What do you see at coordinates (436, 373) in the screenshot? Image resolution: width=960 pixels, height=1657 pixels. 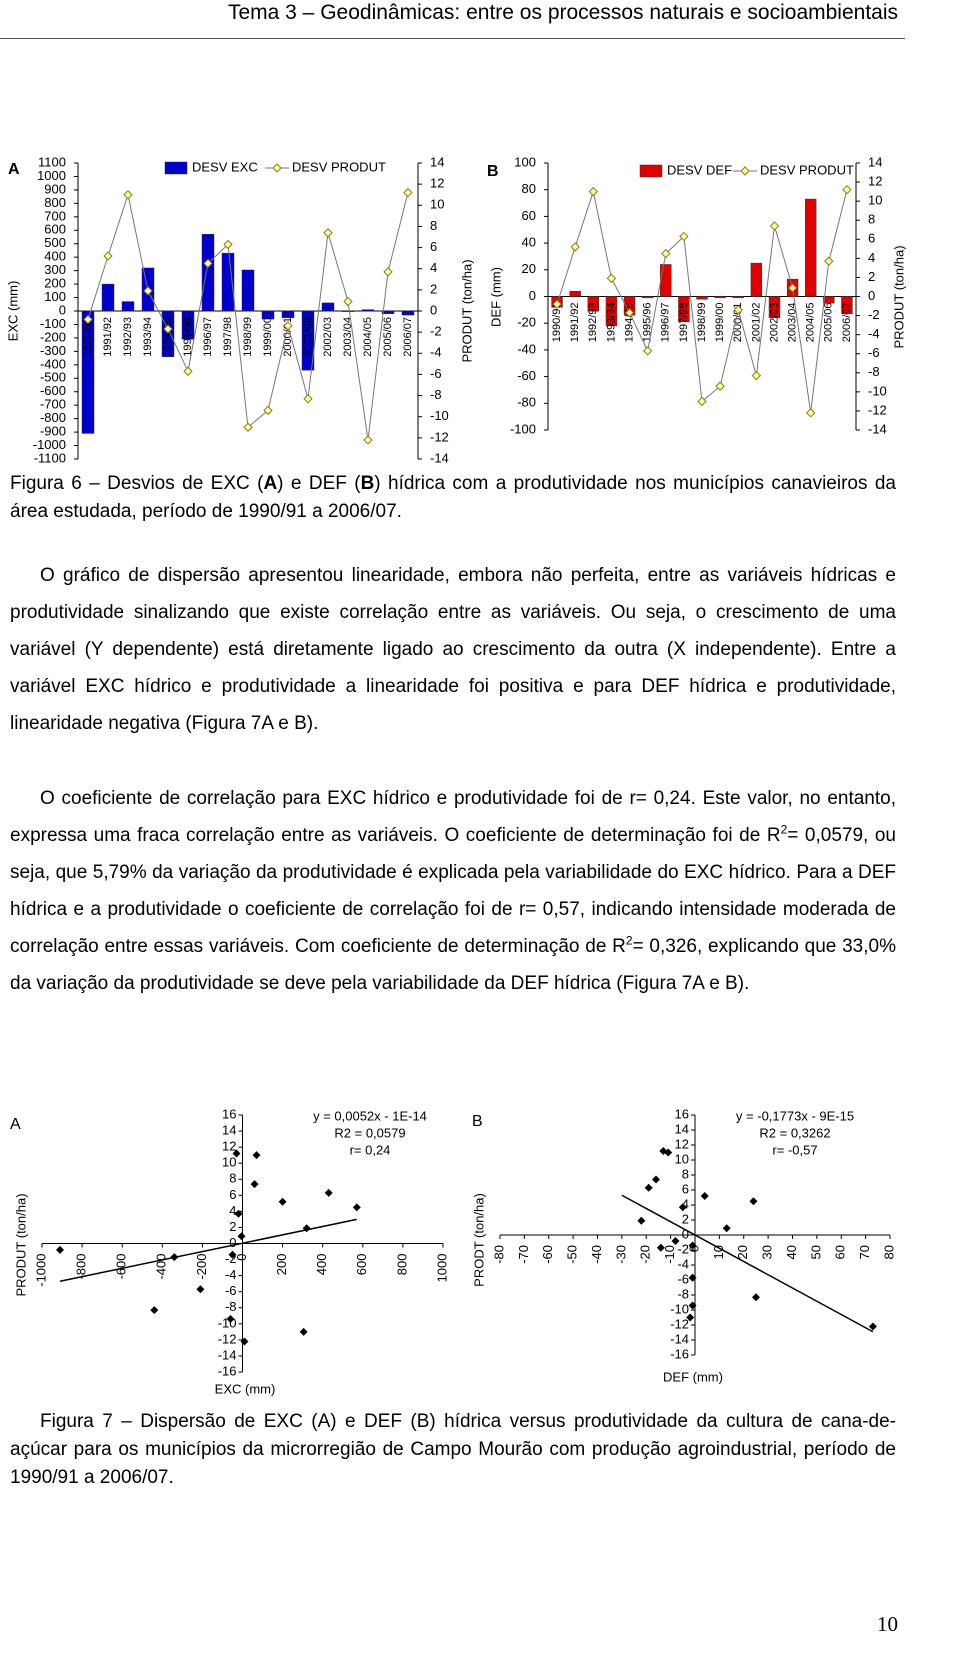 I see `y2-tick-label: -6` at bounding box center [436, 373].